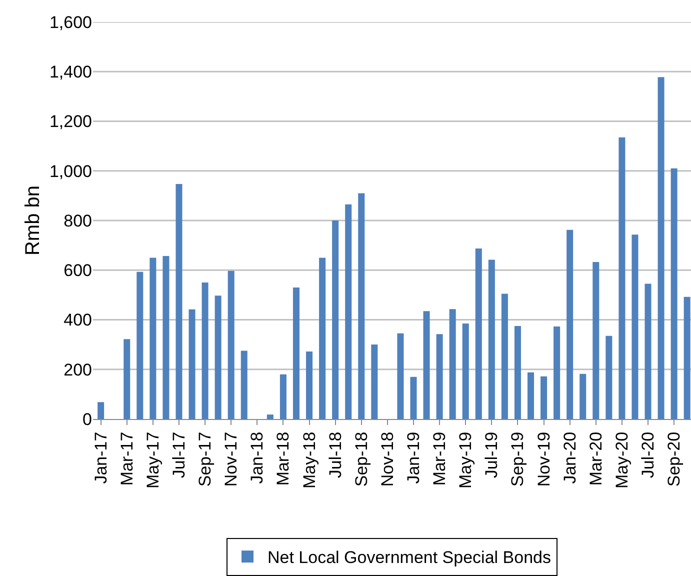  I want to click on x-tick-label: May-18, so click(309, 460).